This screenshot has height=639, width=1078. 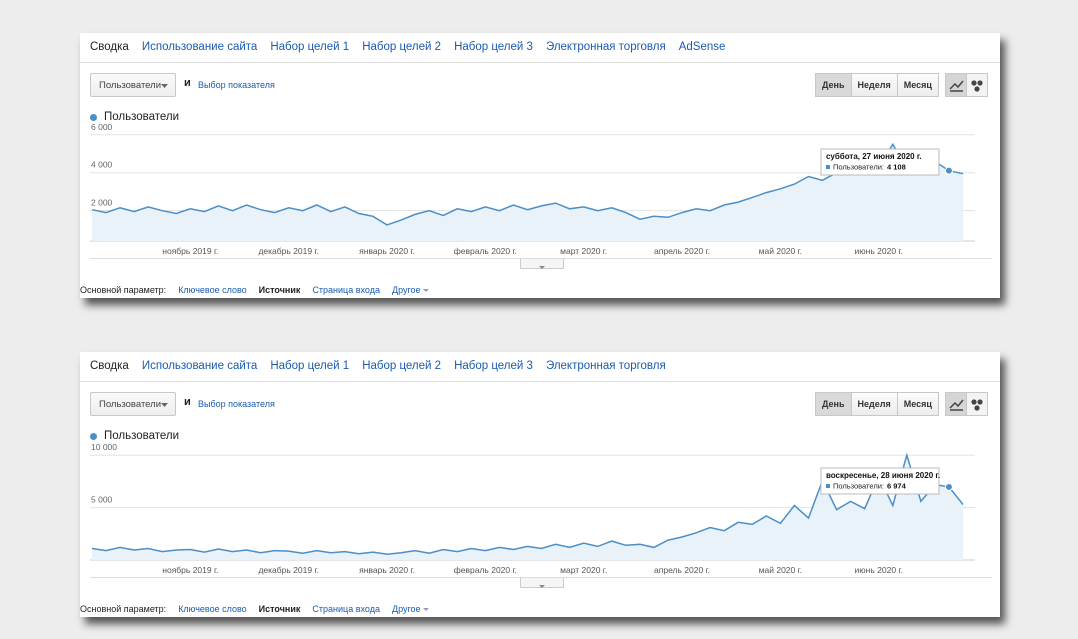 I want to click on y-tick-label: 4 000, so click(x=102, y=165).